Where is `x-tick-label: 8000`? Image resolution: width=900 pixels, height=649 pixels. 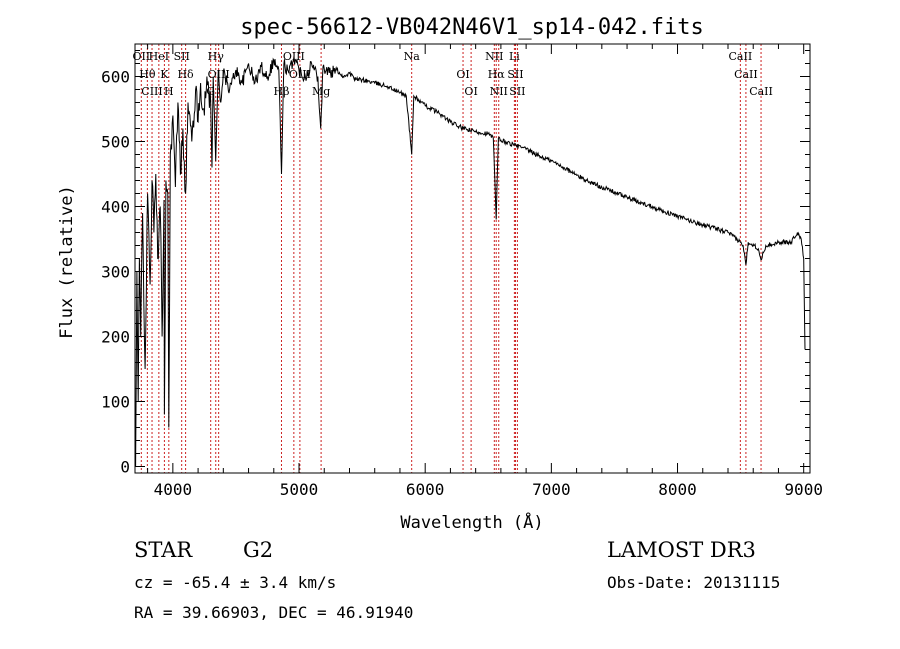
x-tick-label: 8000 is located at coordinates (677, 489).